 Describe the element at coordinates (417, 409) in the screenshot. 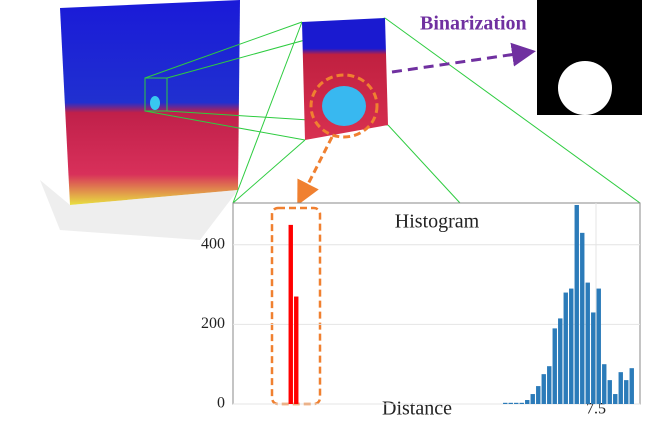

I see `x-axis-label: Distance` at that location.